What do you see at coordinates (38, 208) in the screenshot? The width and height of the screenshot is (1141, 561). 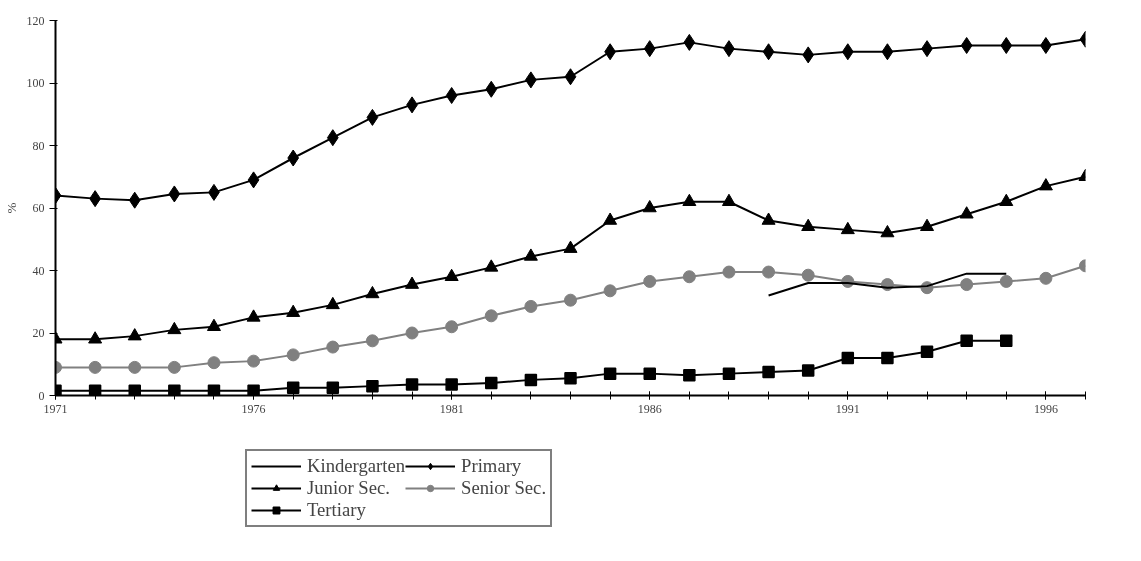 I see `y-tick-label: 60` at bounding box center [38, 208].